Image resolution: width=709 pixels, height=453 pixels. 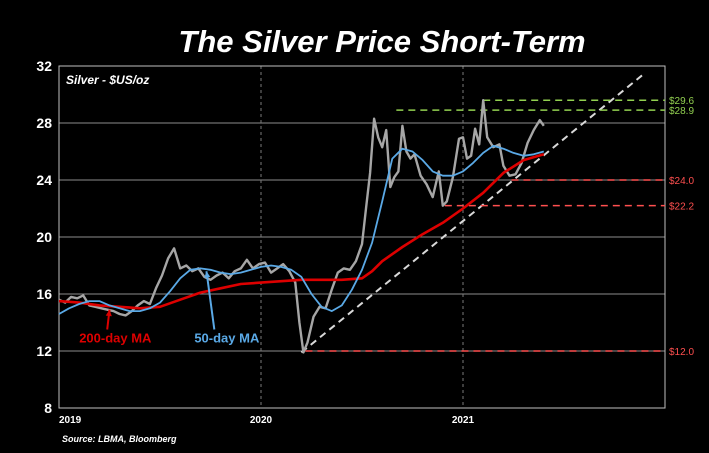 I want to click on y-tick-label: 12, so click(x=44, y=351).